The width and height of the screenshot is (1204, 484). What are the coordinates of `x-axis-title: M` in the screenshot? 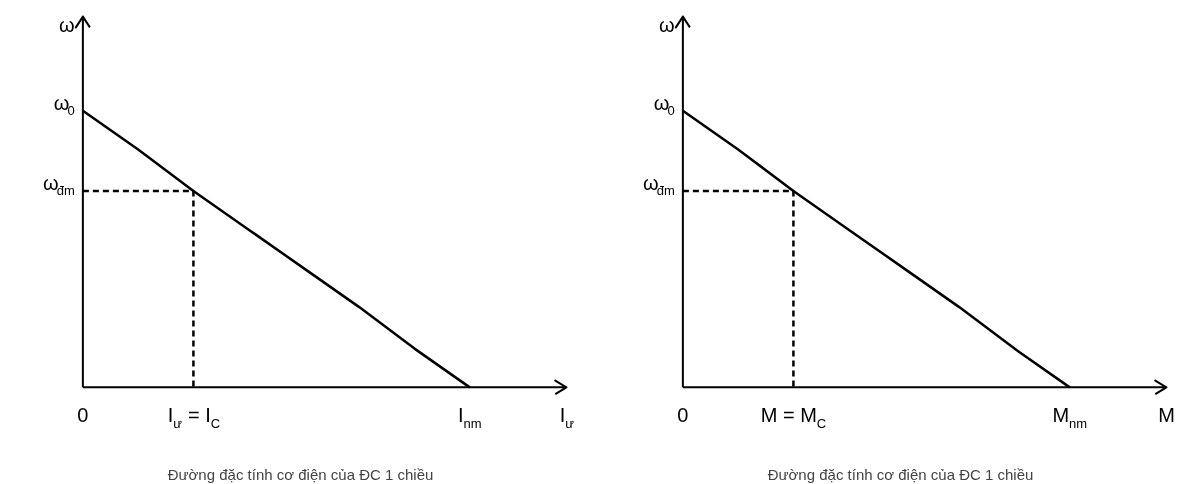 It's located at (1166, 415).